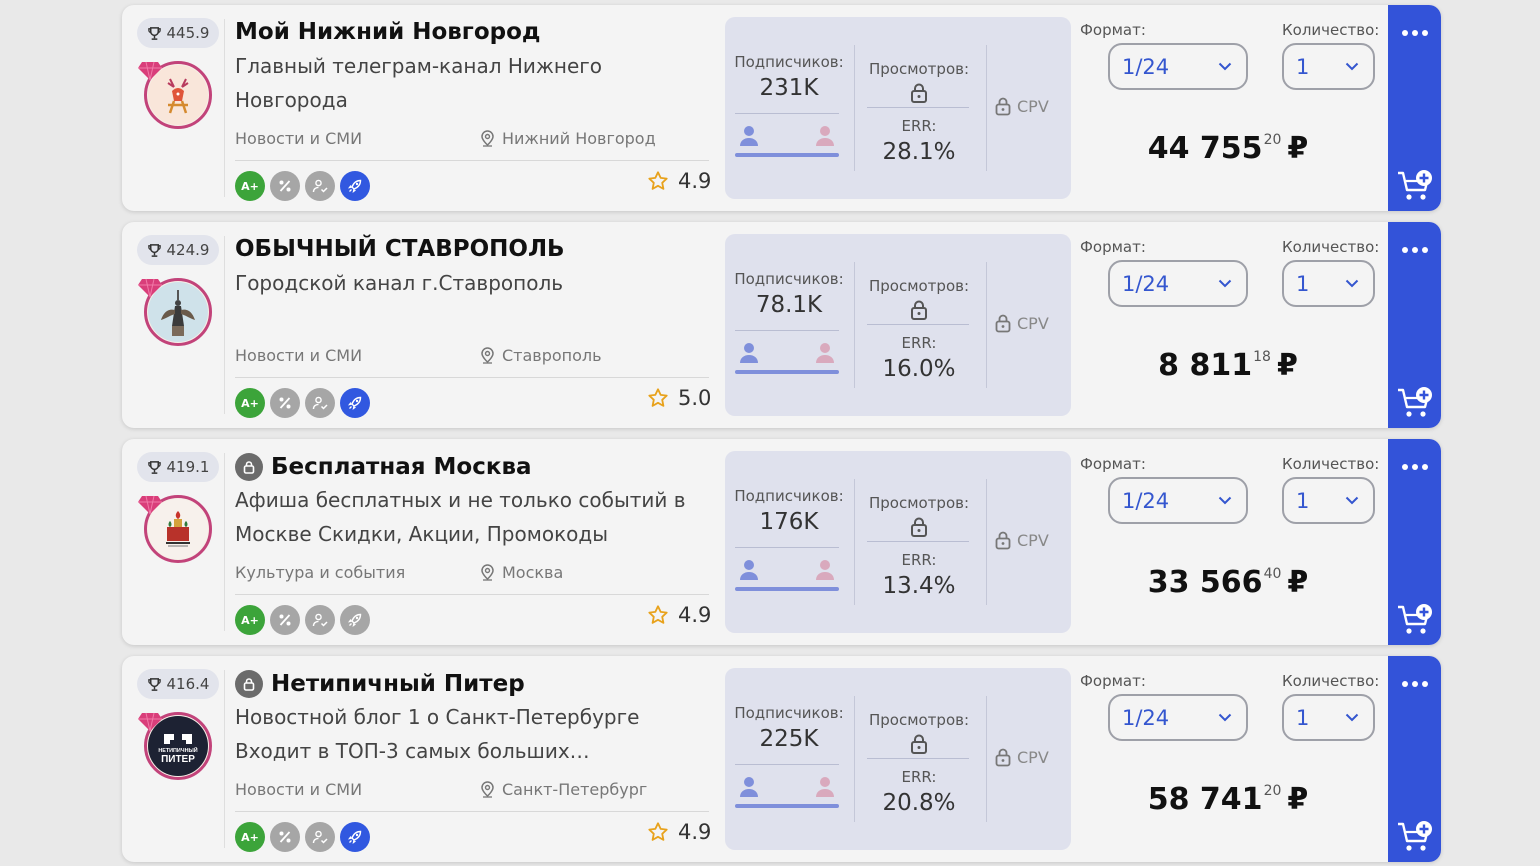 This screenshot has height=866, width=1540. Describe the element at coordinates (919, 586) in the screenshot. I see `err-value: 13.4%` at that location.